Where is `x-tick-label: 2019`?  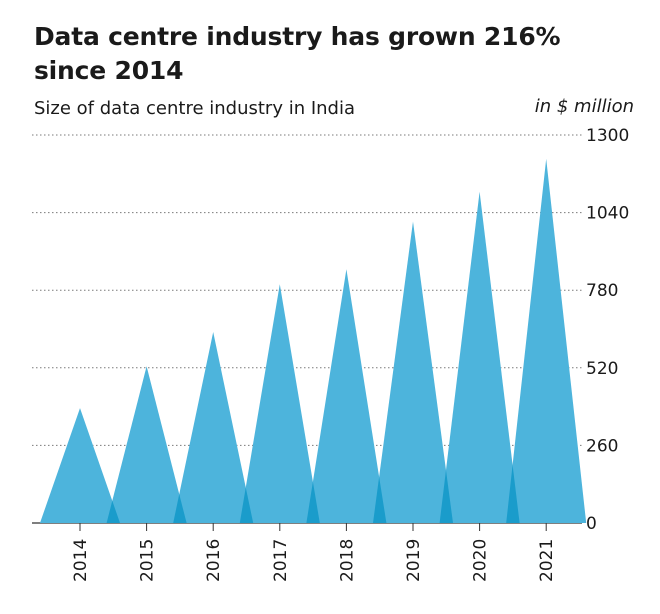
x-tick-label: 2019 is located at coordinates (414, 560).